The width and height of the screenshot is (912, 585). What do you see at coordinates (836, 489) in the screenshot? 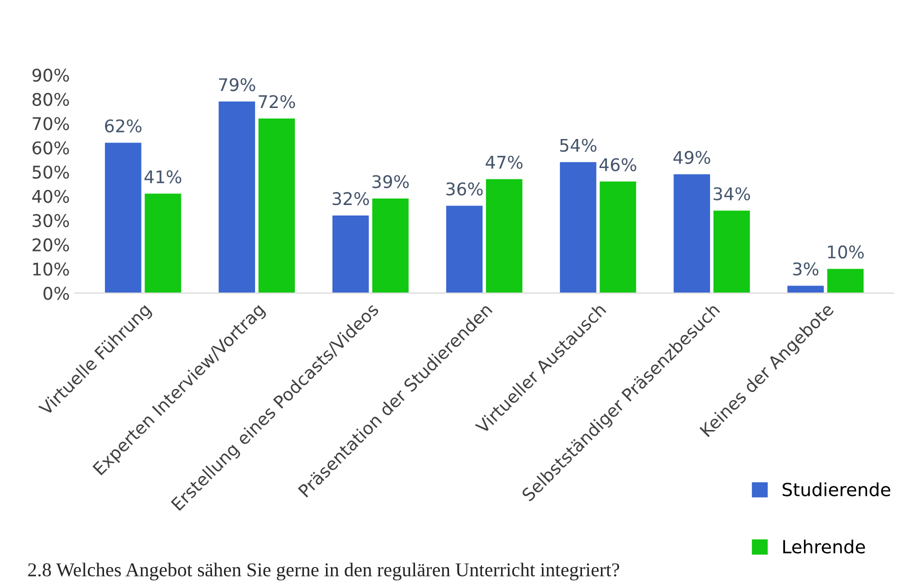
I see `legend-label: Studierende` at bounding box center [836, 489].